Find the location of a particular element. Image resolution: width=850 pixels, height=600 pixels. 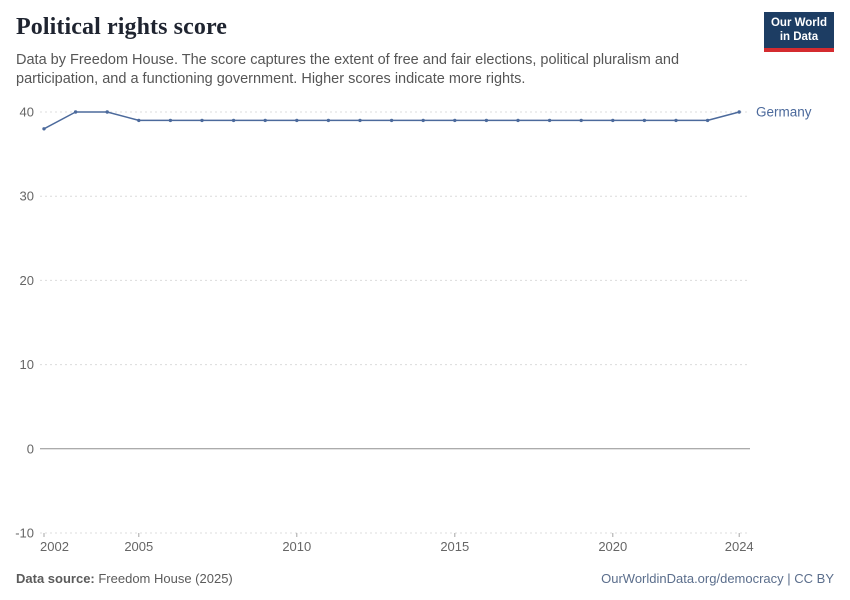

y-tick-label-30: 30 is located at coordinates (27, 196).